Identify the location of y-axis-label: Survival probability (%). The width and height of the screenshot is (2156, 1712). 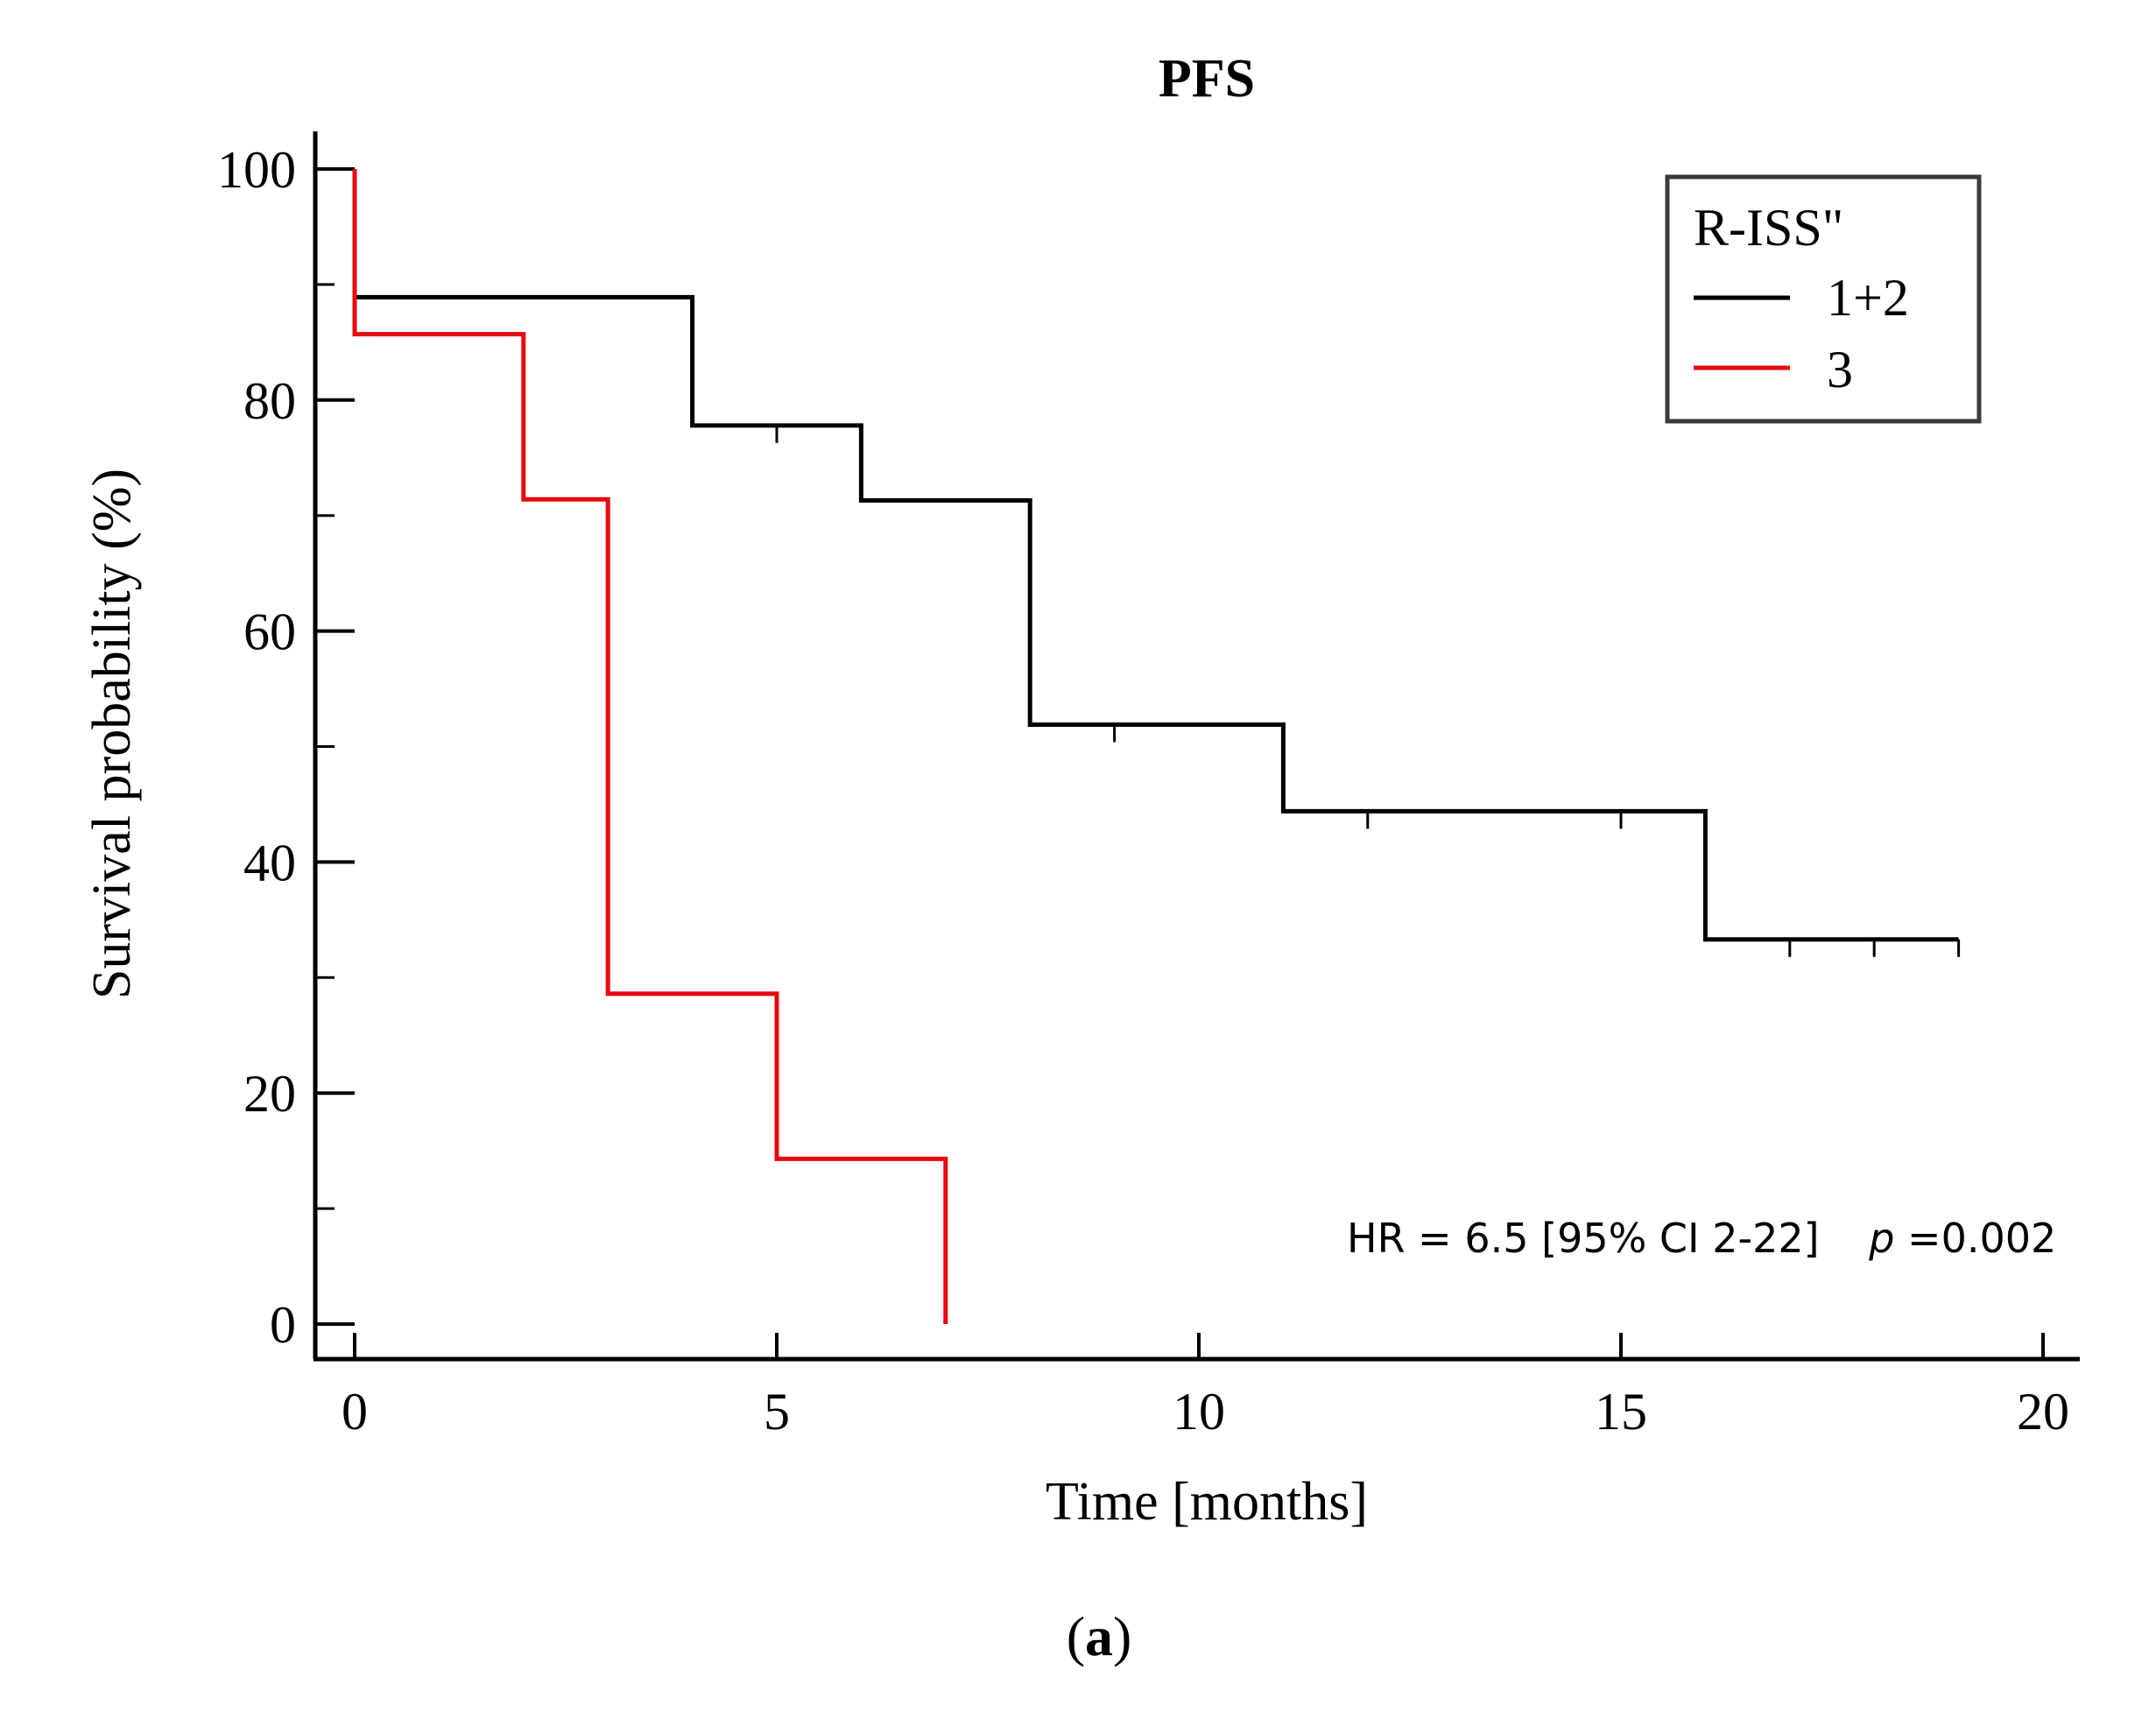
(112, 734).